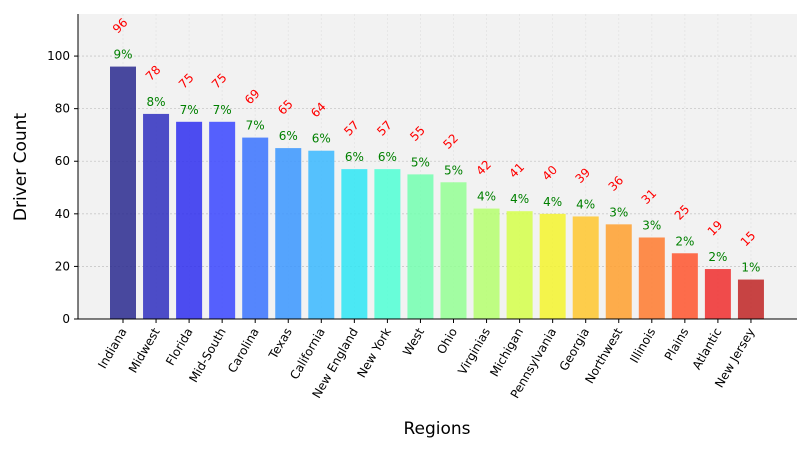  What do you see at coordinates (62, 266) in the screenshot?
I see `y-tick-label: 20` at bounding box center [62, 266].